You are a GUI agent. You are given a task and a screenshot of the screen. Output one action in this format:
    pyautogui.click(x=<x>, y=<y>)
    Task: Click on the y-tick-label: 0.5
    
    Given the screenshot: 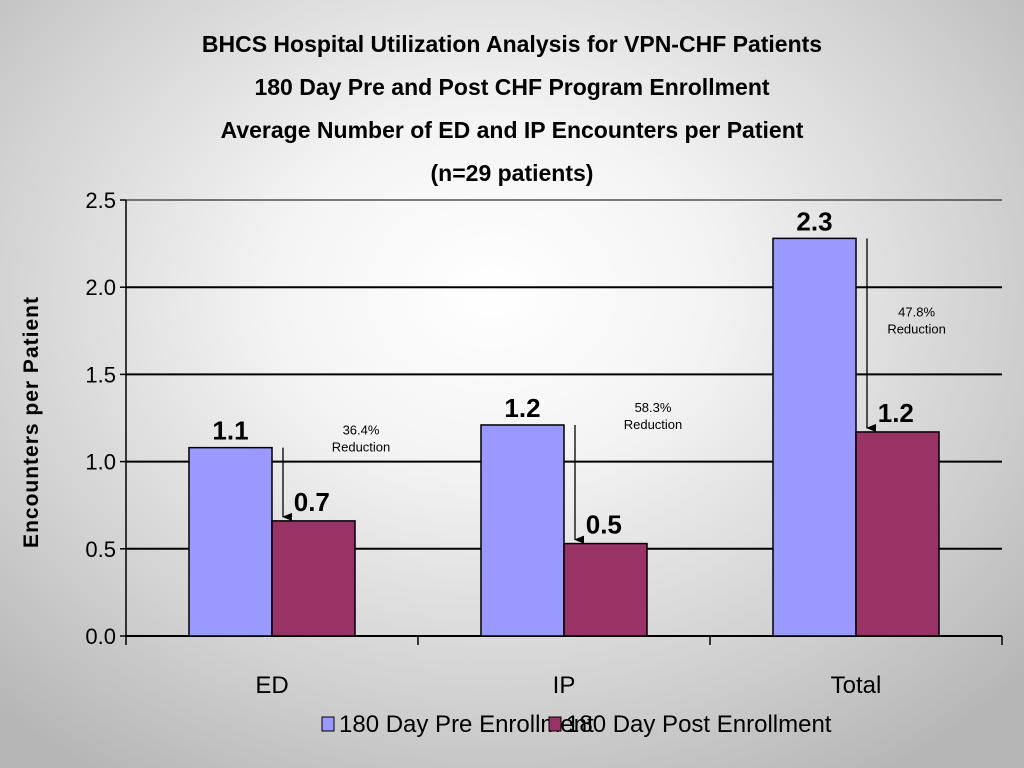 What is the action you would take?
    pyautogui.click(x=100, y=549)
    